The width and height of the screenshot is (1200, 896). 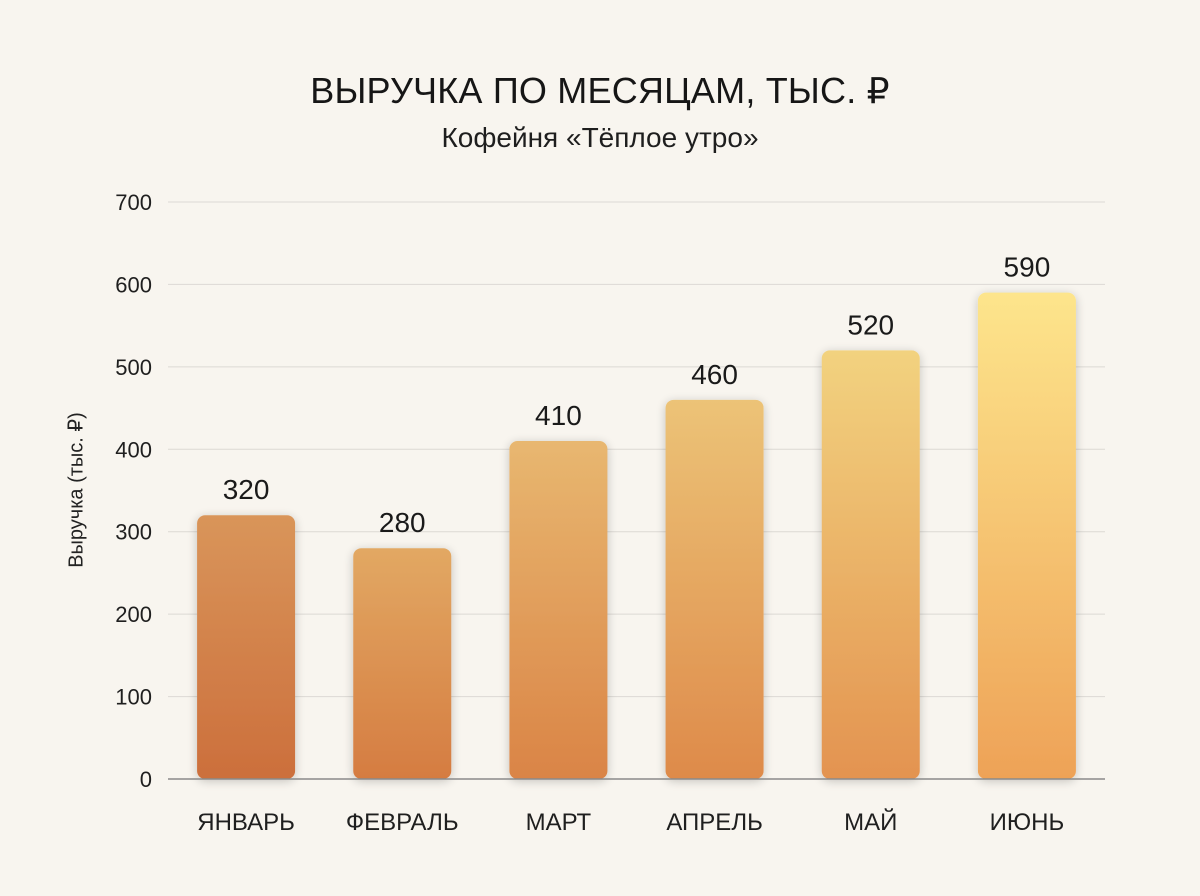 I want to click on y-tick-label: 0, so click(x=146, y=779).